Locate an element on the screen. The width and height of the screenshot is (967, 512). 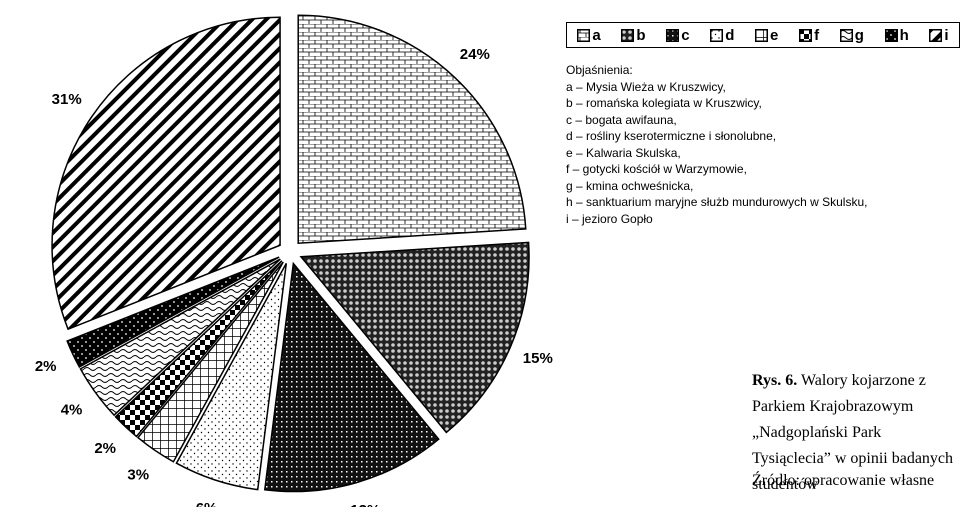
legend-label: a is located at coordinates (596, 35).